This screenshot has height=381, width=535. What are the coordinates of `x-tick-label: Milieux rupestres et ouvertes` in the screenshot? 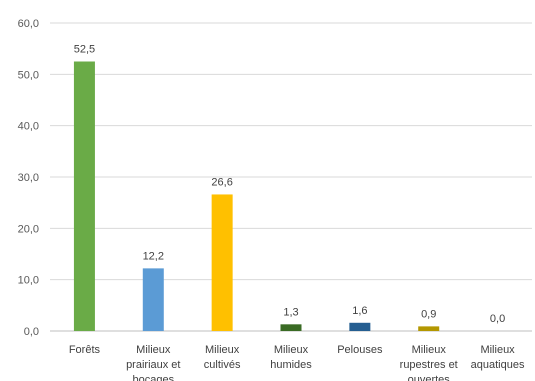 It's located at (429, 362).